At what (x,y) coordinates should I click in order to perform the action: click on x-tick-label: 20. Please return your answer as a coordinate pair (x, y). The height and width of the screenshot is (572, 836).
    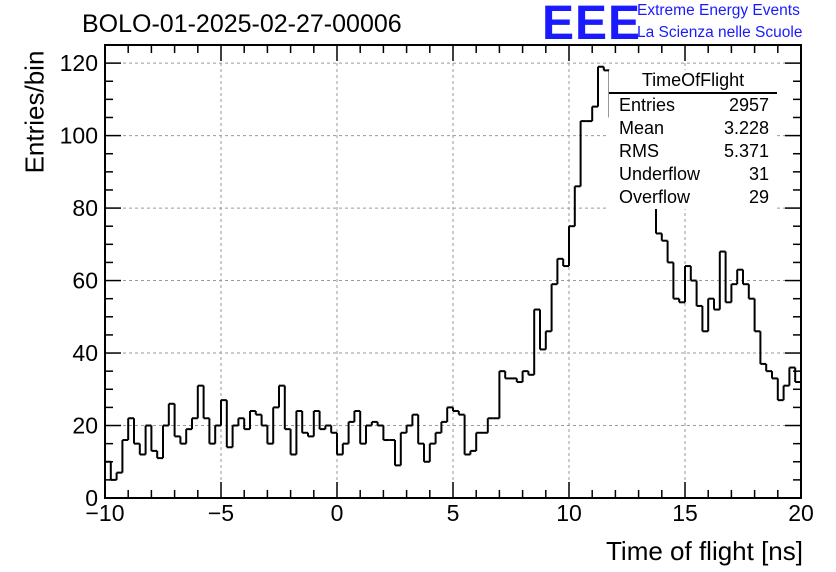
    Looking at the image, I should click on (801, 513).